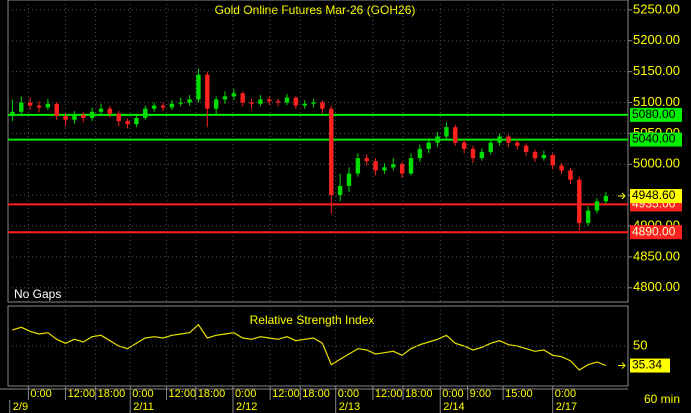 The width and height of the screenshot is (691, 413). Describe the element at coordinates (312, 320) in the screenshot. I see `rsi-title: Relative Strength Index` at that location.